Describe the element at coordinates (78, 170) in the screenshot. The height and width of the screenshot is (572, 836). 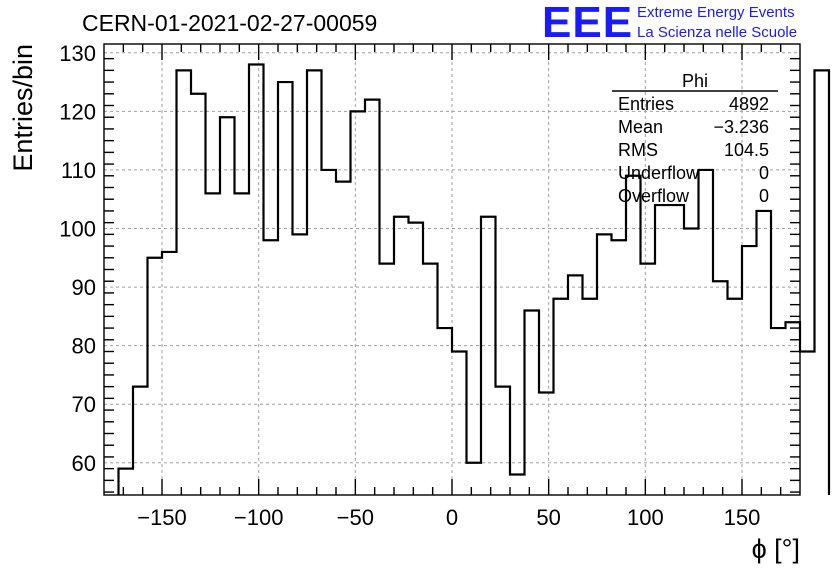
I see `y-tick-label: 110` at that location.